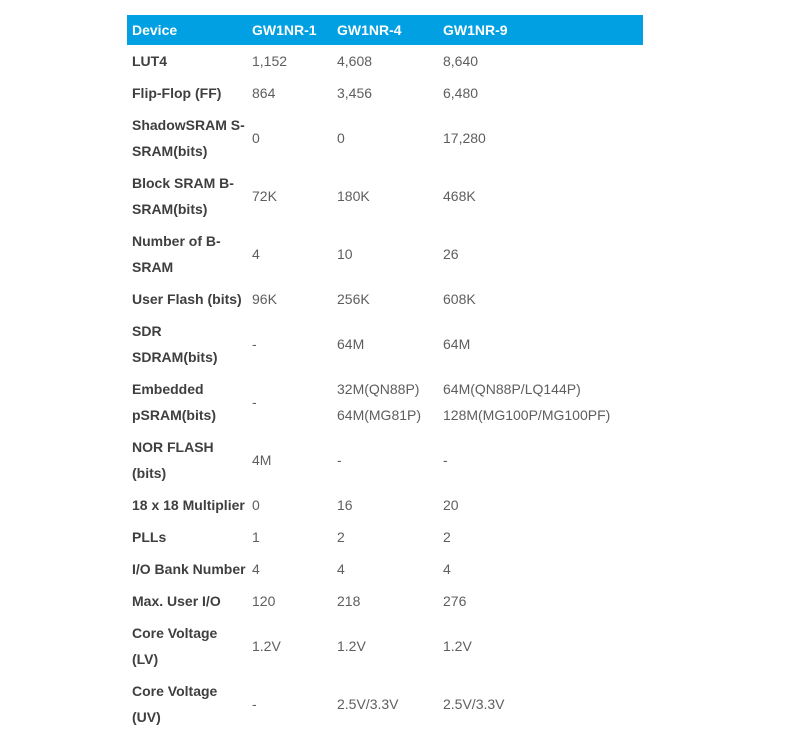  Describe the element at coordinates (339, 460) in the screenshot. I see `cell-gw1nr-4: -` at that location.